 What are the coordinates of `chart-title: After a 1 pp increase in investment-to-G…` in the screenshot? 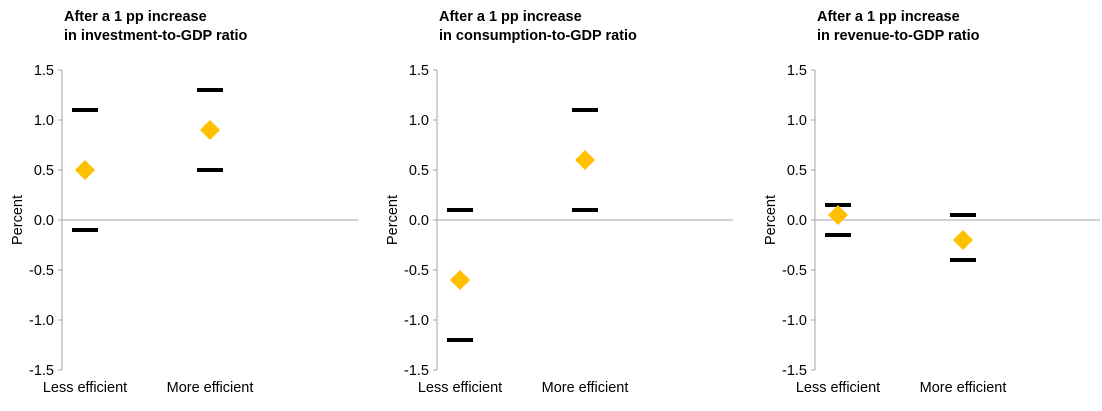 It's located at (155, 27).